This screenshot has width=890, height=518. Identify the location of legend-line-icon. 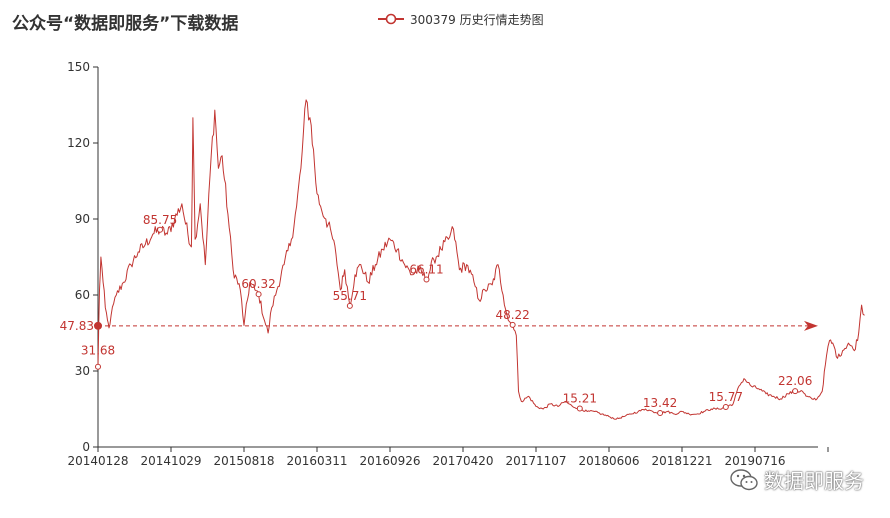
(391, 19).